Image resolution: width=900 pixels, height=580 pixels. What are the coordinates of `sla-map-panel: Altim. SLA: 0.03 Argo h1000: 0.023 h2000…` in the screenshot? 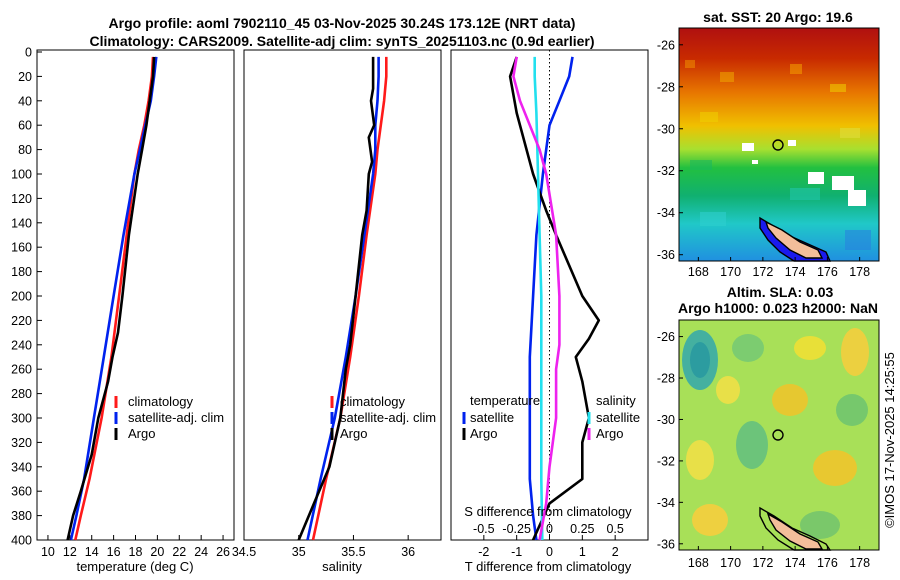 It's located at (768, 427).